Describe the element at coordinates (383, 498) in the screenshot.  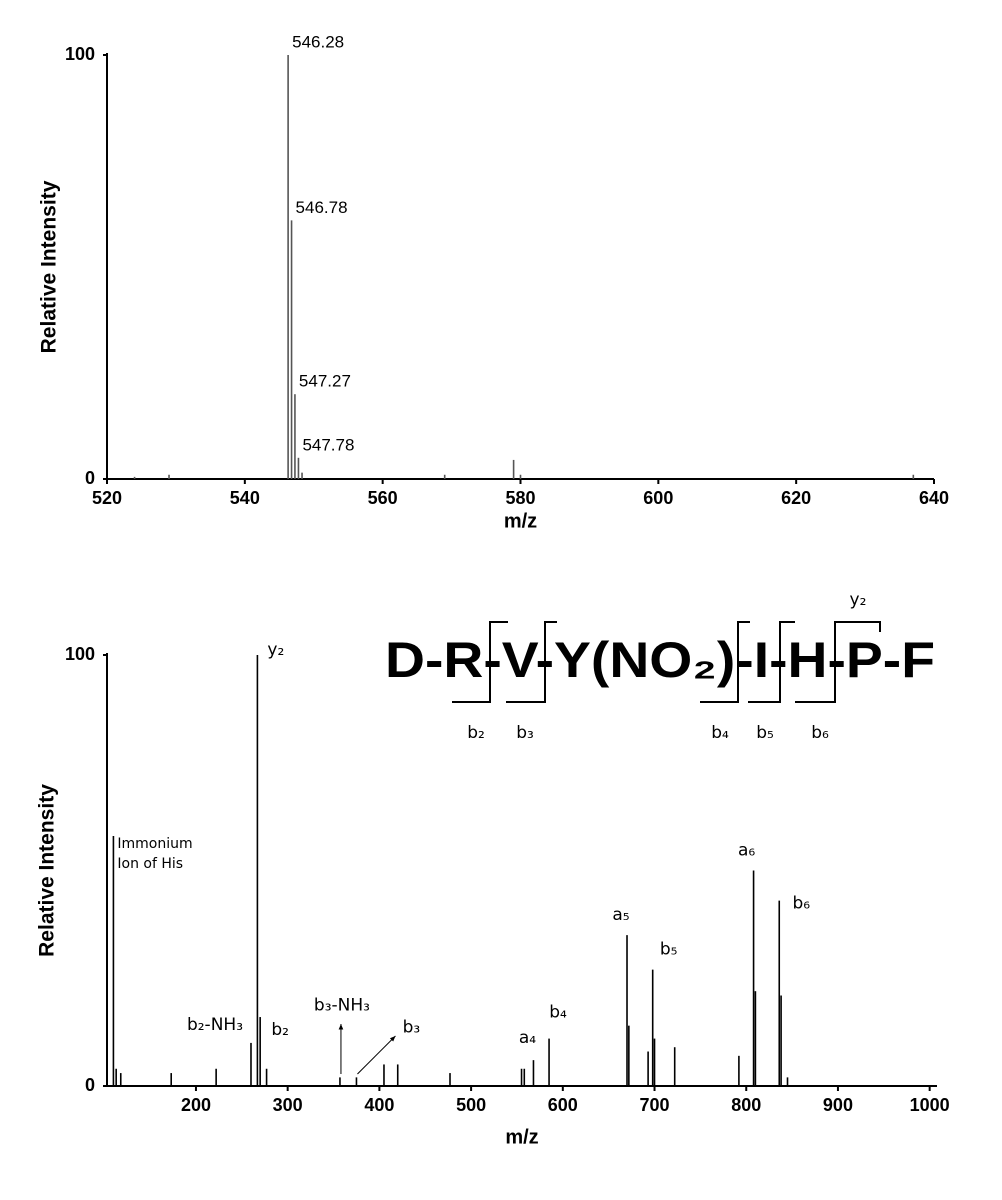
I see `x-tick-label: 560` at that location.